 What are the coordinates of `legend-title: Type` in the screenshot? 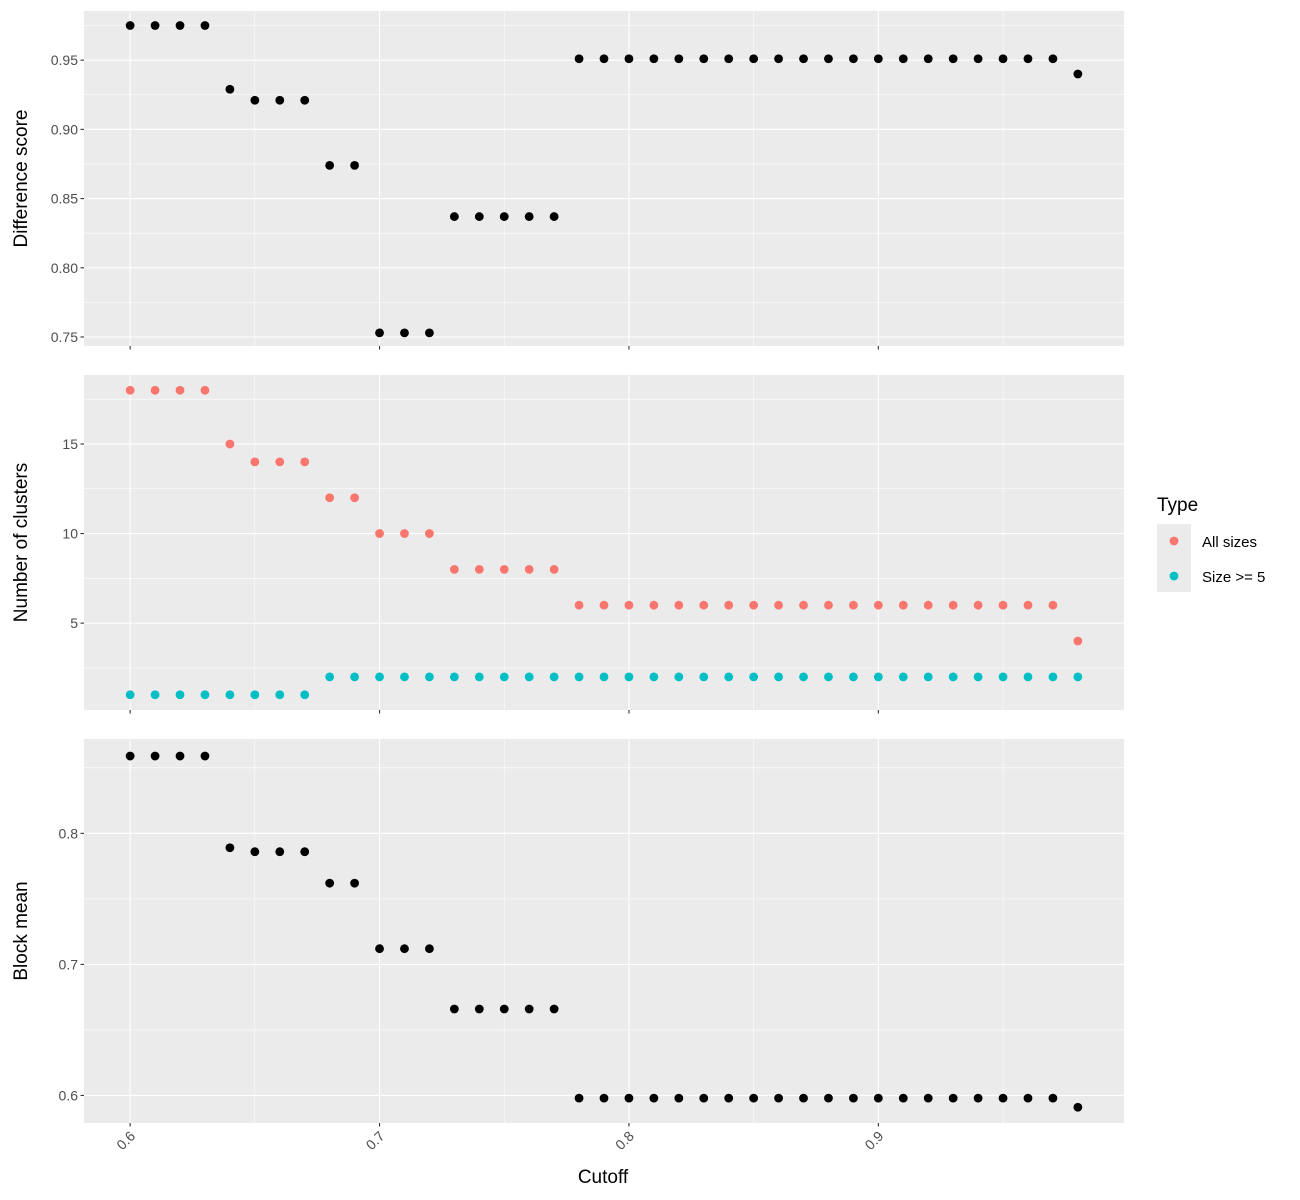 It's located at (1177, 505).